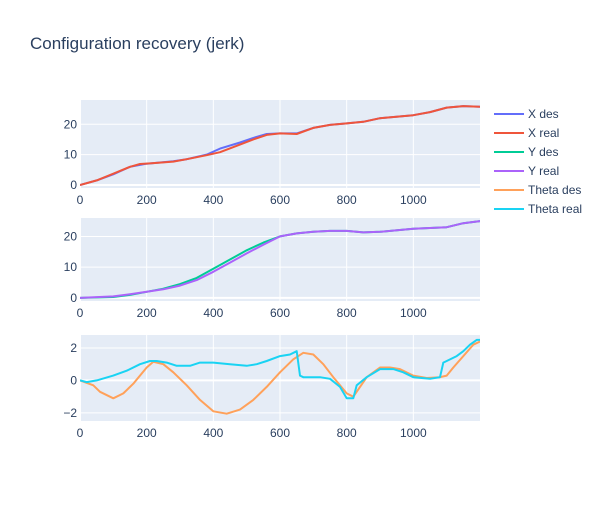 The width and height of the screenshot is (600, 505). Describe the element at coordinates (543, 114) in the screenshot. I see `legend-label: X des` at that location.